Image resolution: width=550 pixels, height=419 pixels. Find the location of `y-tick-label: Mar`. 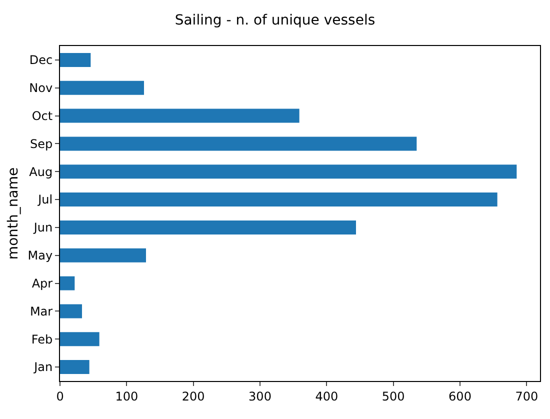

y-tick-label: Mar is located at coordinates (41, 311).